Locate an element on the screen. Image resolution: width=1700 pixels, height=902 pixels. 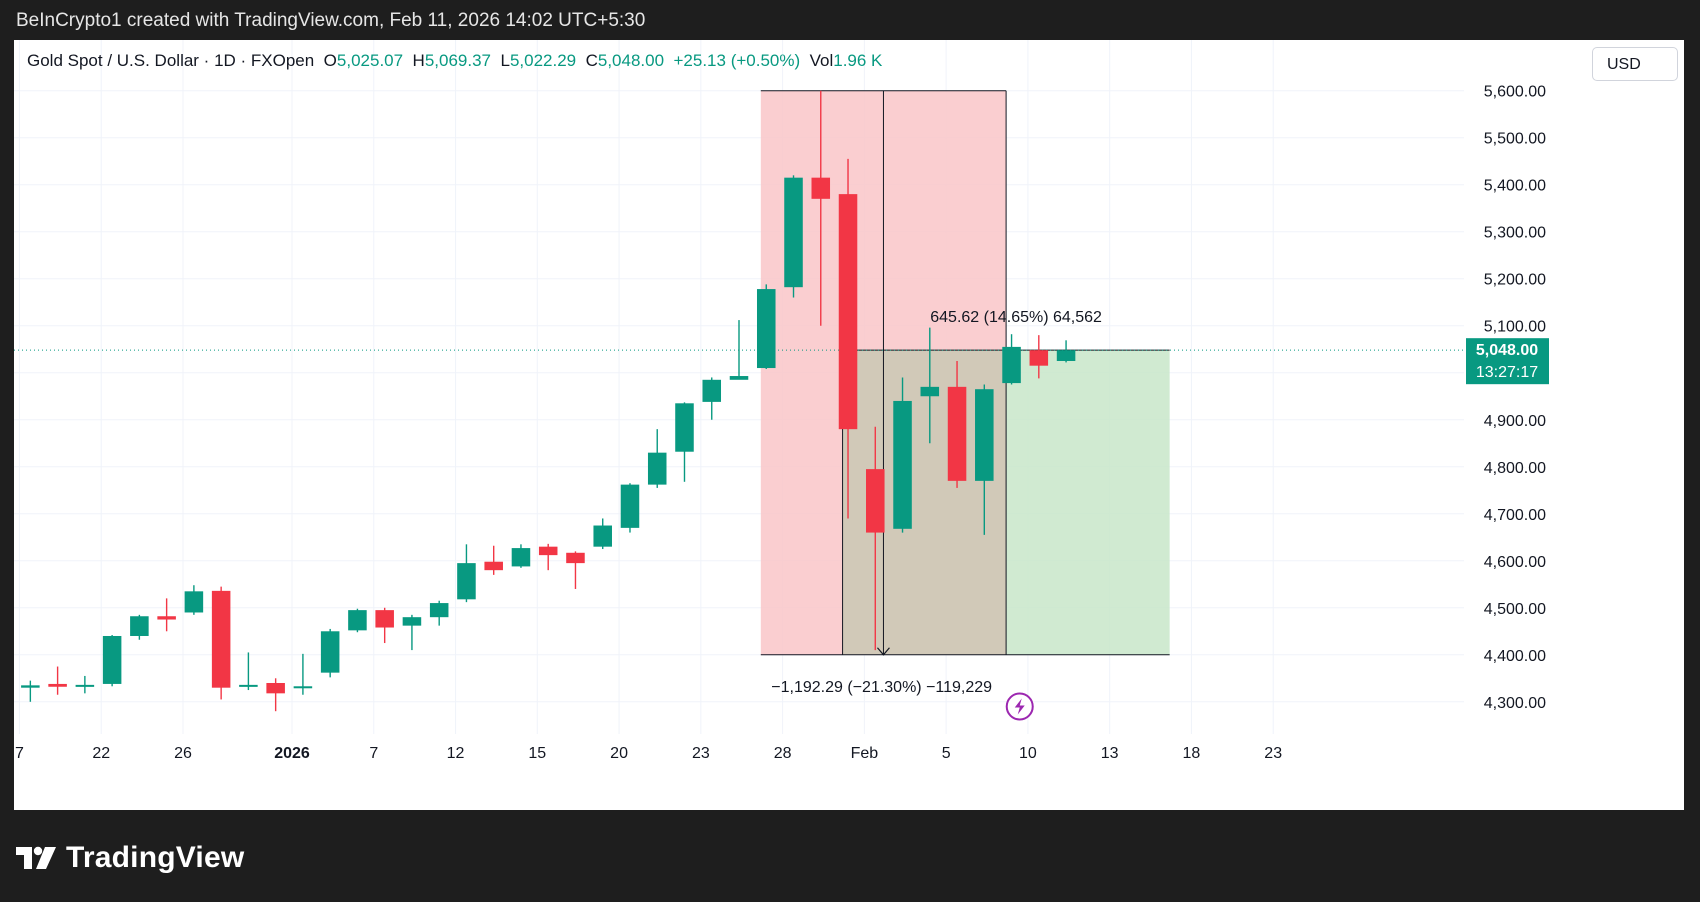
tradingview-logo-icon is located at coordinates (36, 857).